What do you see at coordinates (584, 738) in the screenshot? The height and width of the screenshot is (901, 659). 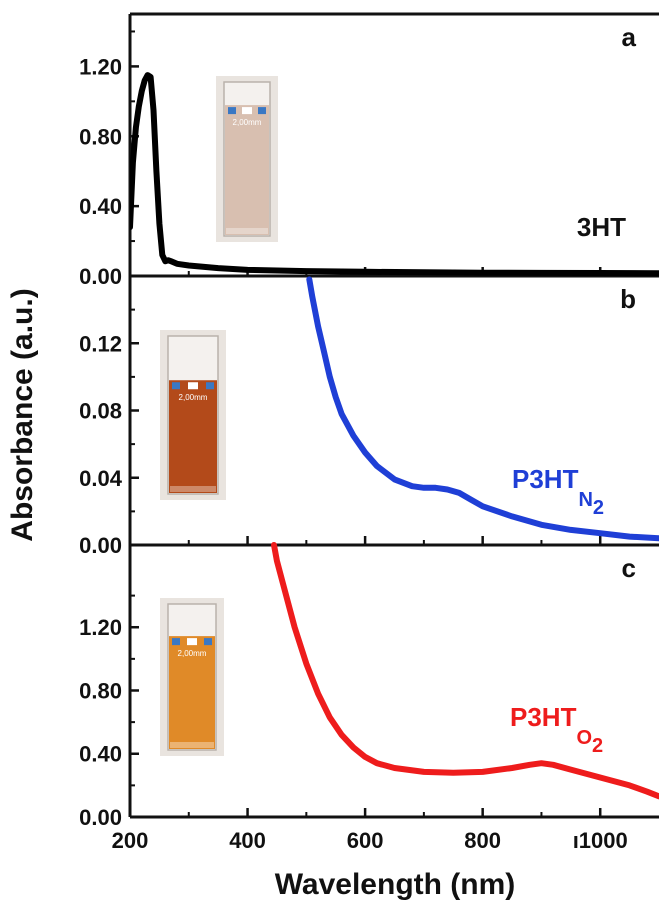 I see `series-label-subscript: O` at bounding box center [584, 738].